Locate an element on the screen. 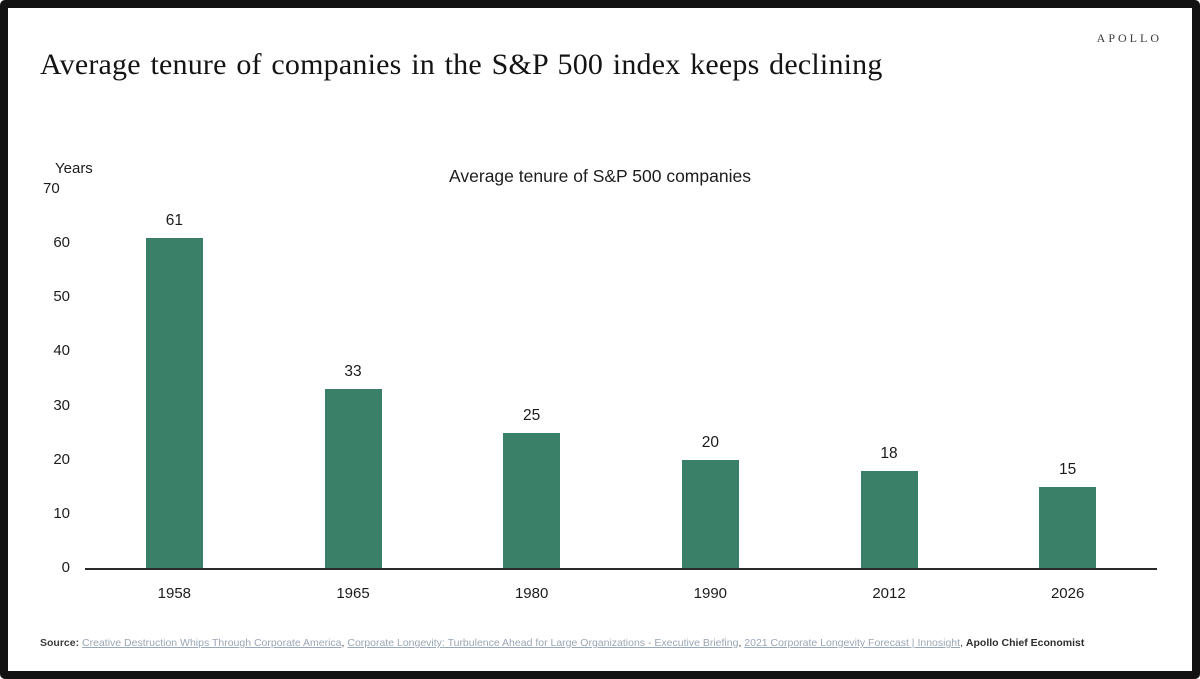 The width and height of the screenshot is (1200, 679). bar-2026 is located at coordinates (1068, 527).